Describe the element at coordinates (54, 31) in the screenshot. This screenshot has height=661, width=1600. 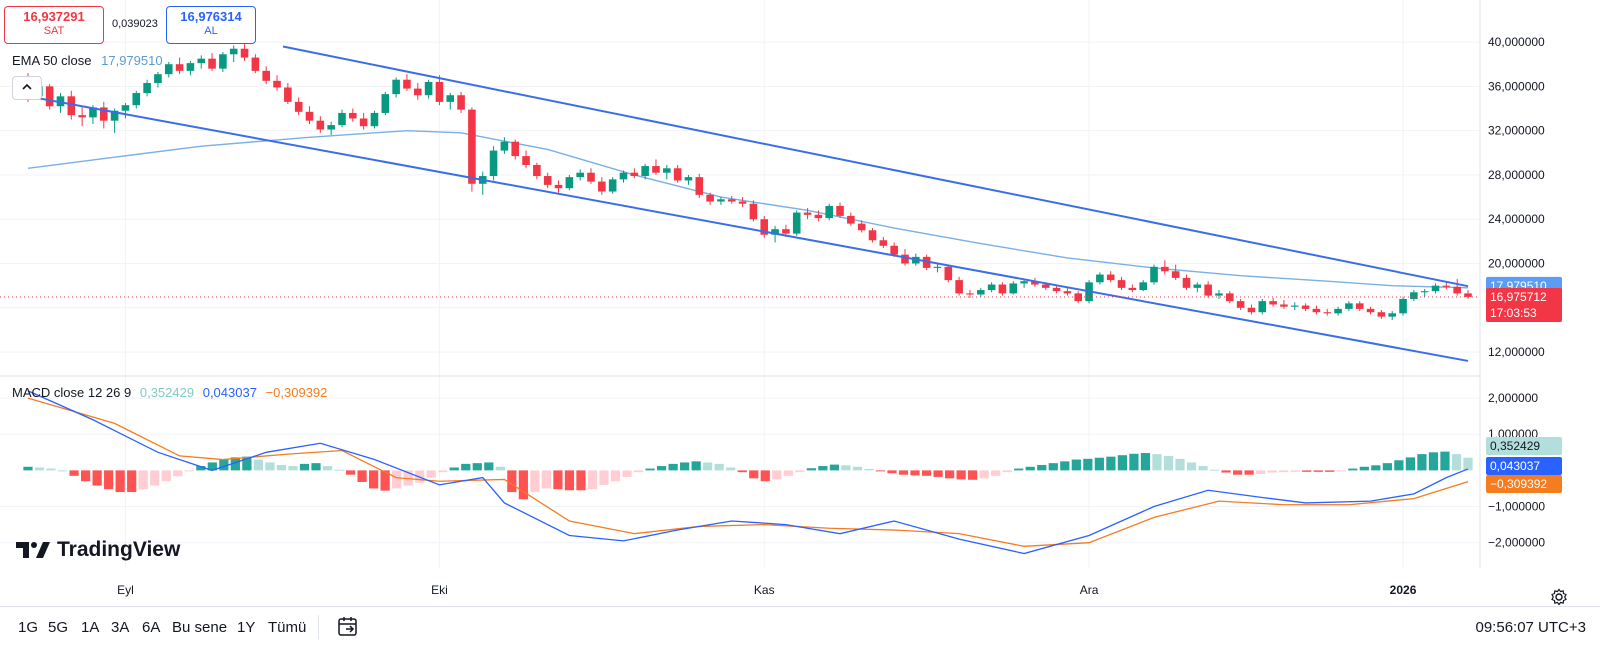
I see `sell-label: SAT` at that location.